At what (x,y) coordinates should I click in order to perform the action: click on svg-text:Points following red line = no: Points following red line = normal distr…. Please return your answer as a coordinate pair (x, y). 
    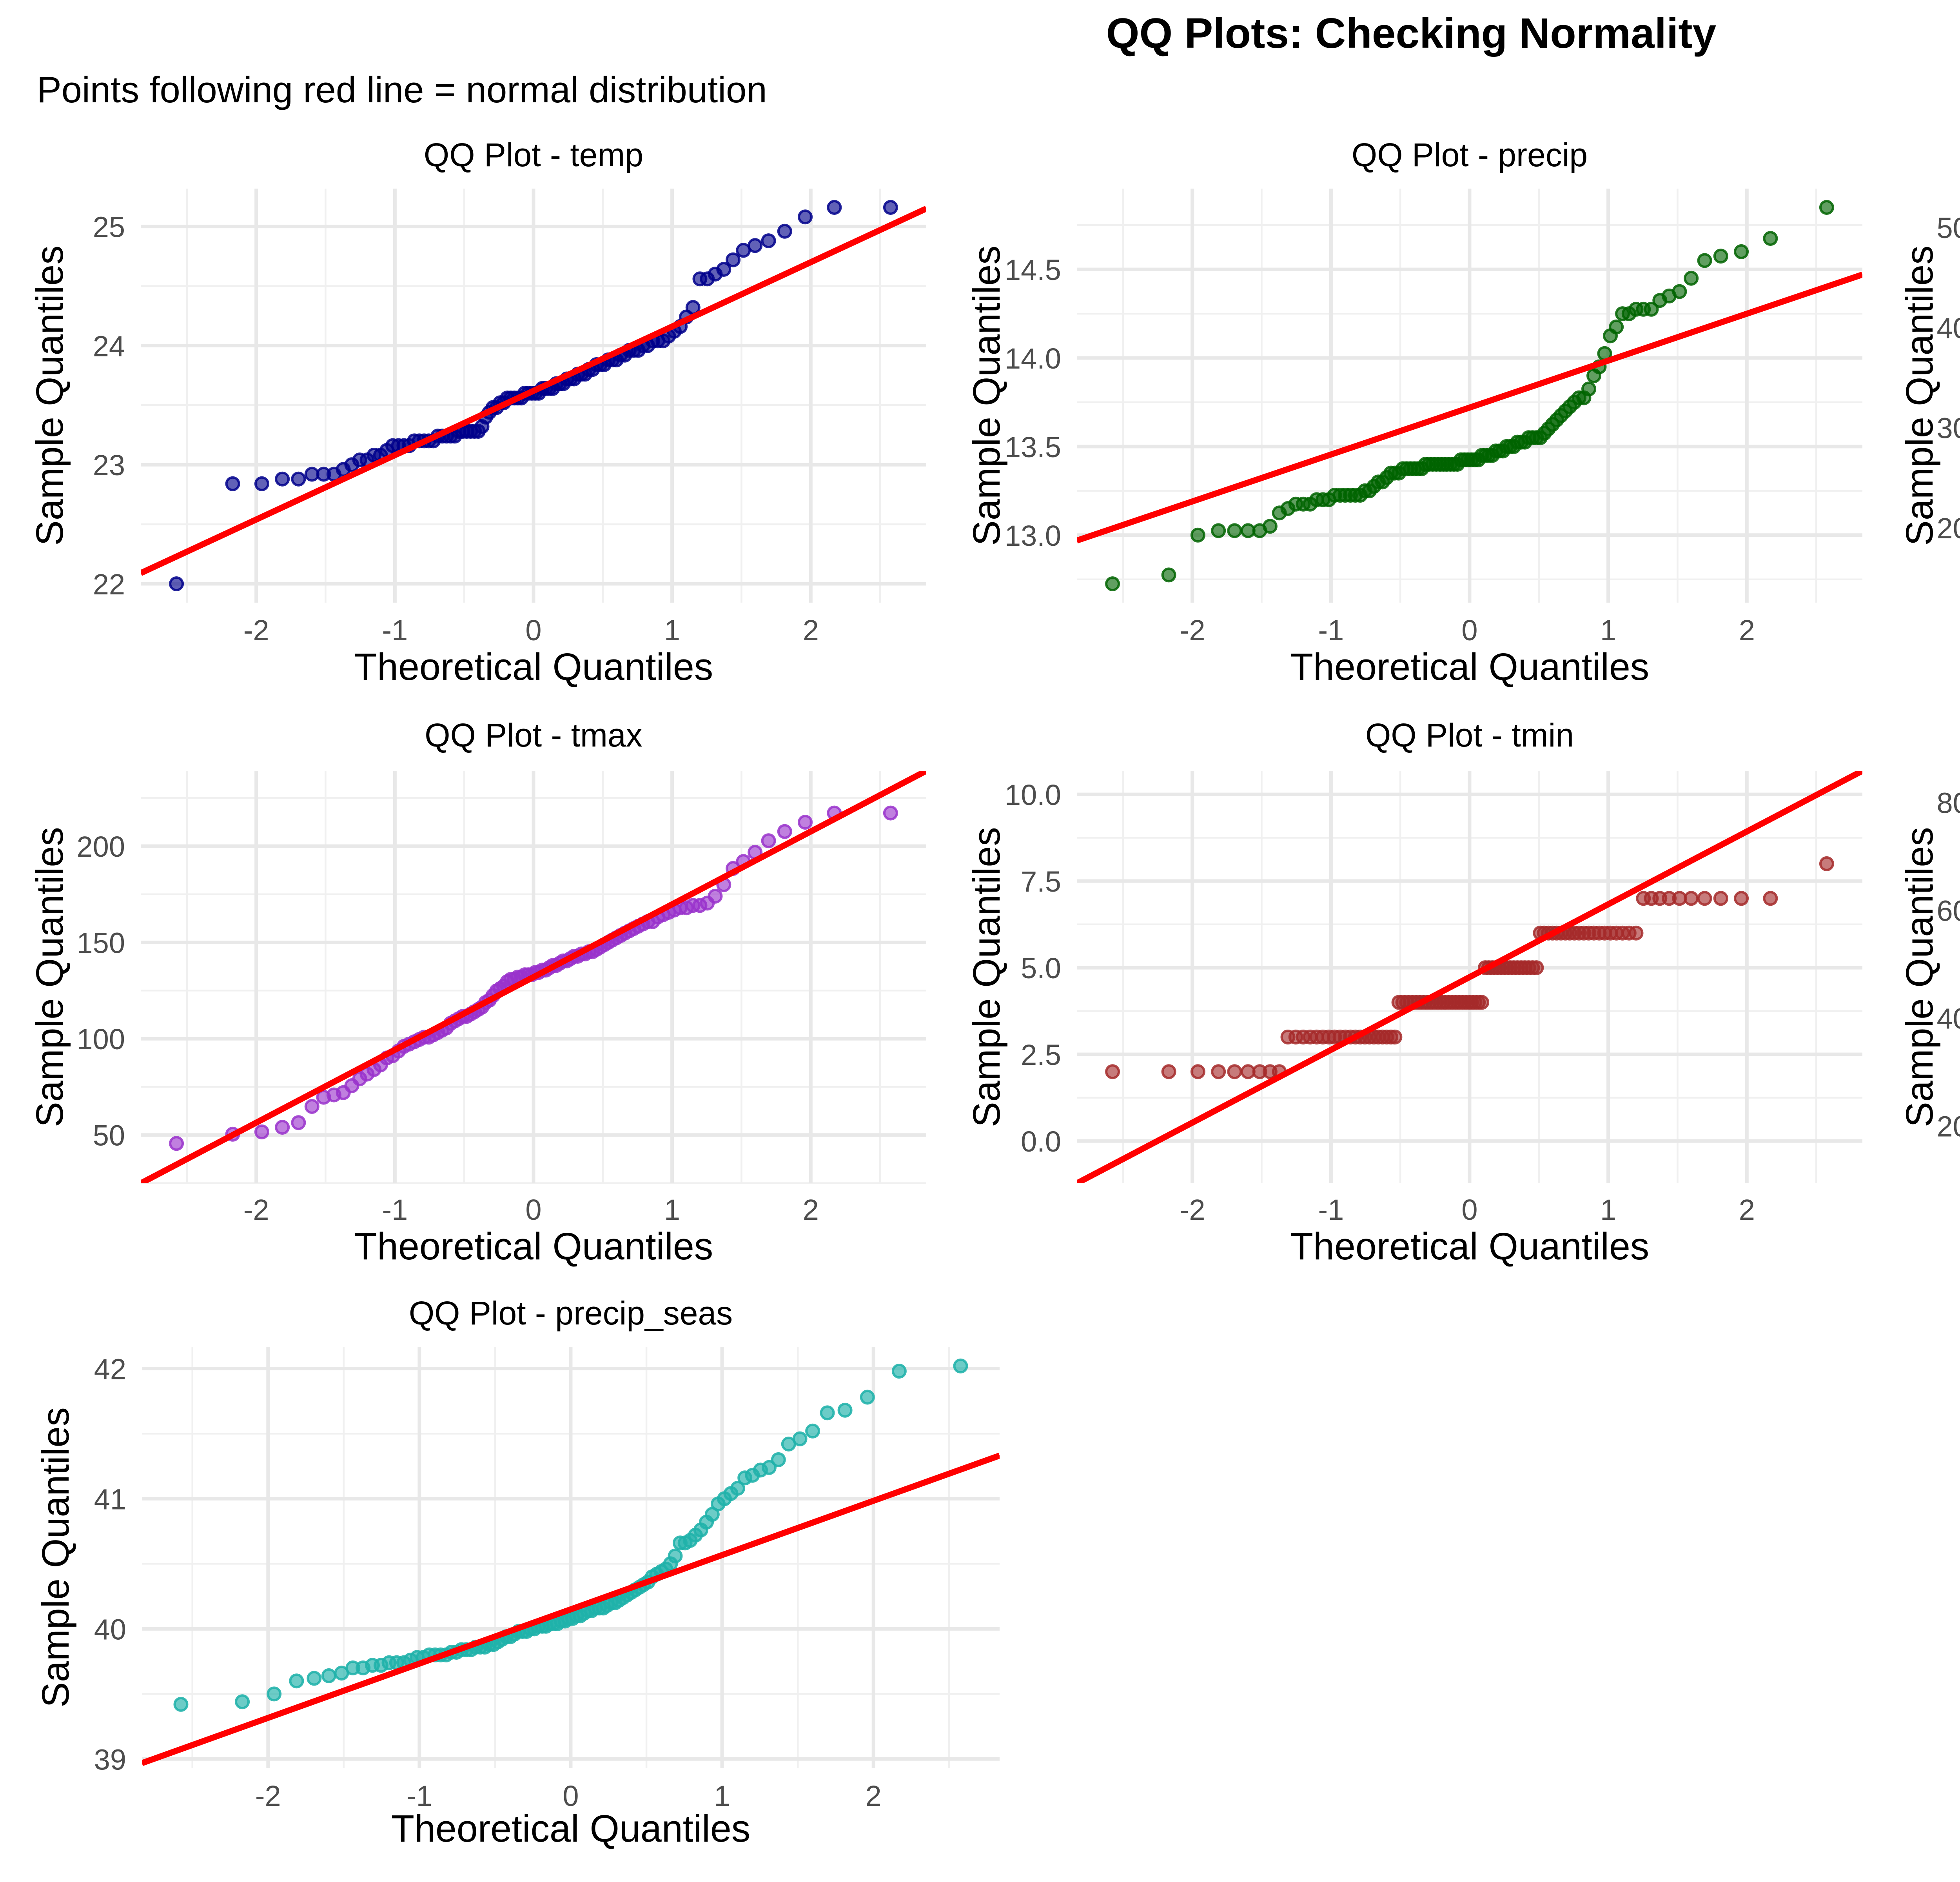
    Looking at the image, I should click on (402, 89).